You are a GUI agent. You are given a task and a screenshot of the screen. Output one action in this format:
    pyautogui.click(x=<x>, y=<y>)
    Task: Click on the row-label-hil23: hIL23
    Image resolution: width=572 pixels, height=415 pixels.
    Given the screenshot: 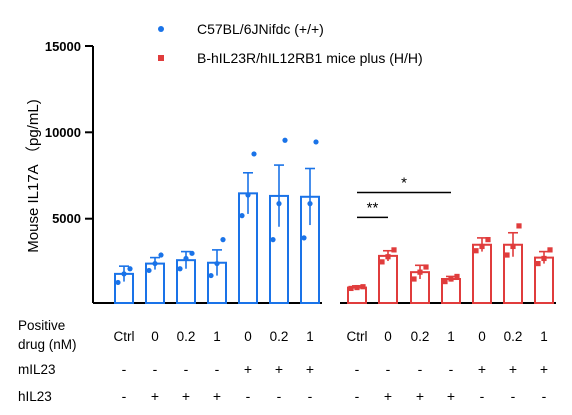 What is the action you would take?
    pyautogui.click(x=35, y=396)
    